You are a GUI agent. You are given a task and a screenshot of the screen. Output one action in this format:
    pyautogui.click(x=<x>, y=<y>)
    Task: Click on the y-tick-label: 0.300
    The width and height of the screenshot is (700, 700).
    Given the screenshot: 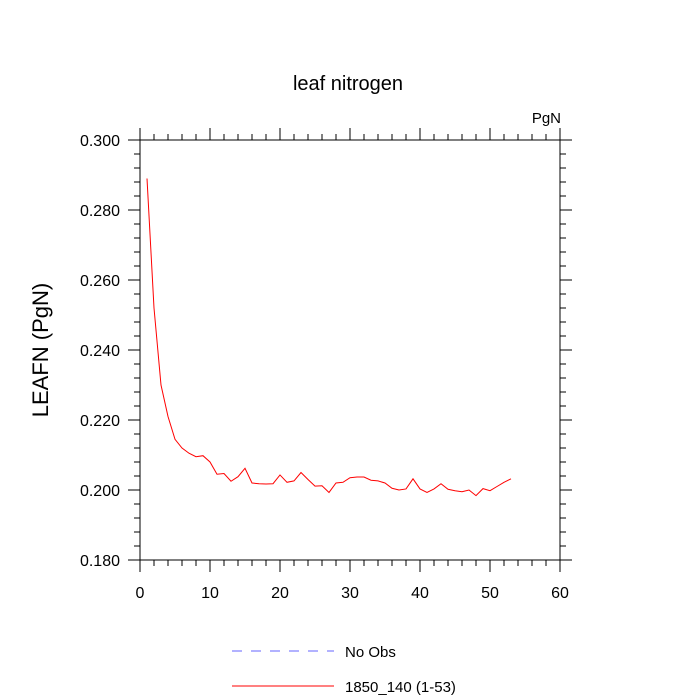 What is the action you would take?
    pyautogui.click(x=100, y=141)
    